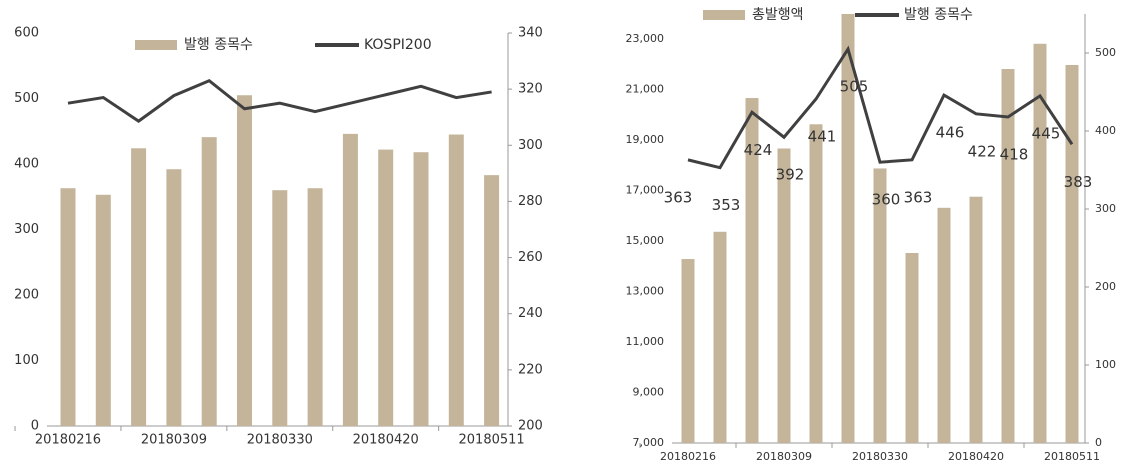  What do you see at coordinates (726, 205) in the screenshot?
I see `data-label: 353` at bounding box center [726, 205].